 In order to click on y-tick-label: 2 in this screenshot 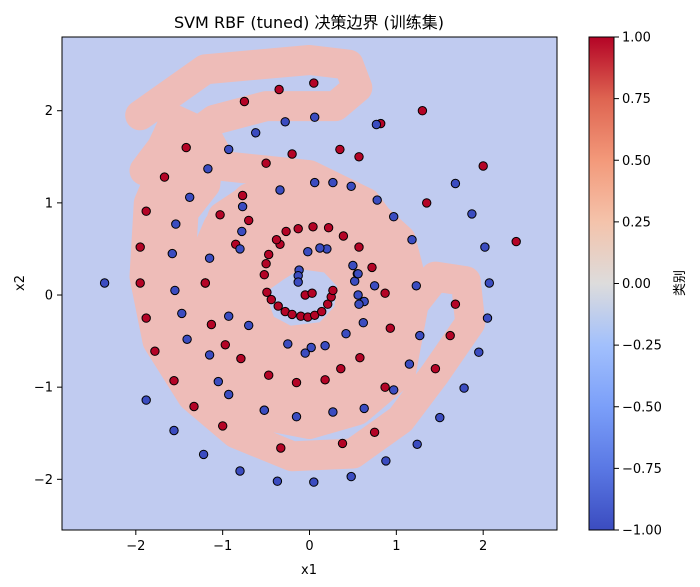, I will do `click(49, 111)`.